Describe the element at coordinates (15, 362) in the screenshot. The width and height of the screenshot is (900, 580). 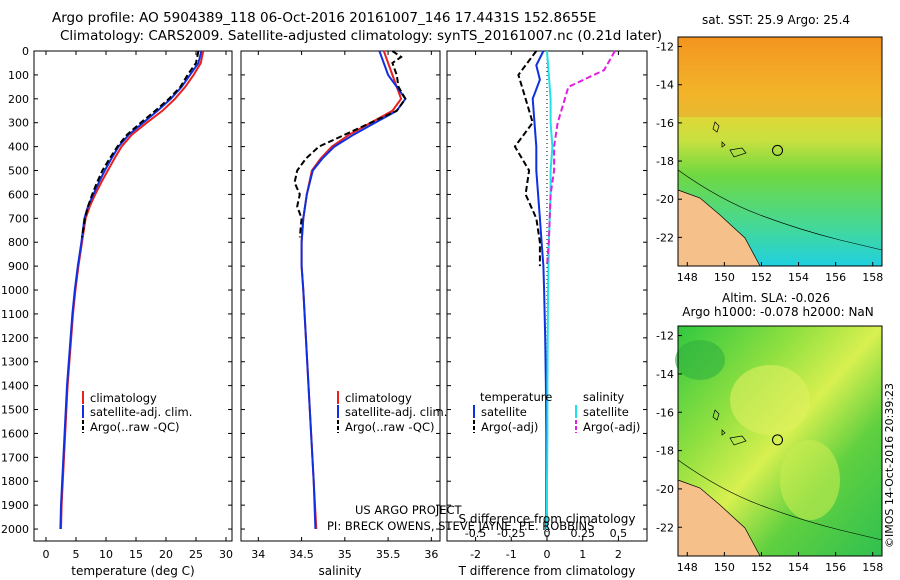
I see `y-tick-label: 1300` at that location.